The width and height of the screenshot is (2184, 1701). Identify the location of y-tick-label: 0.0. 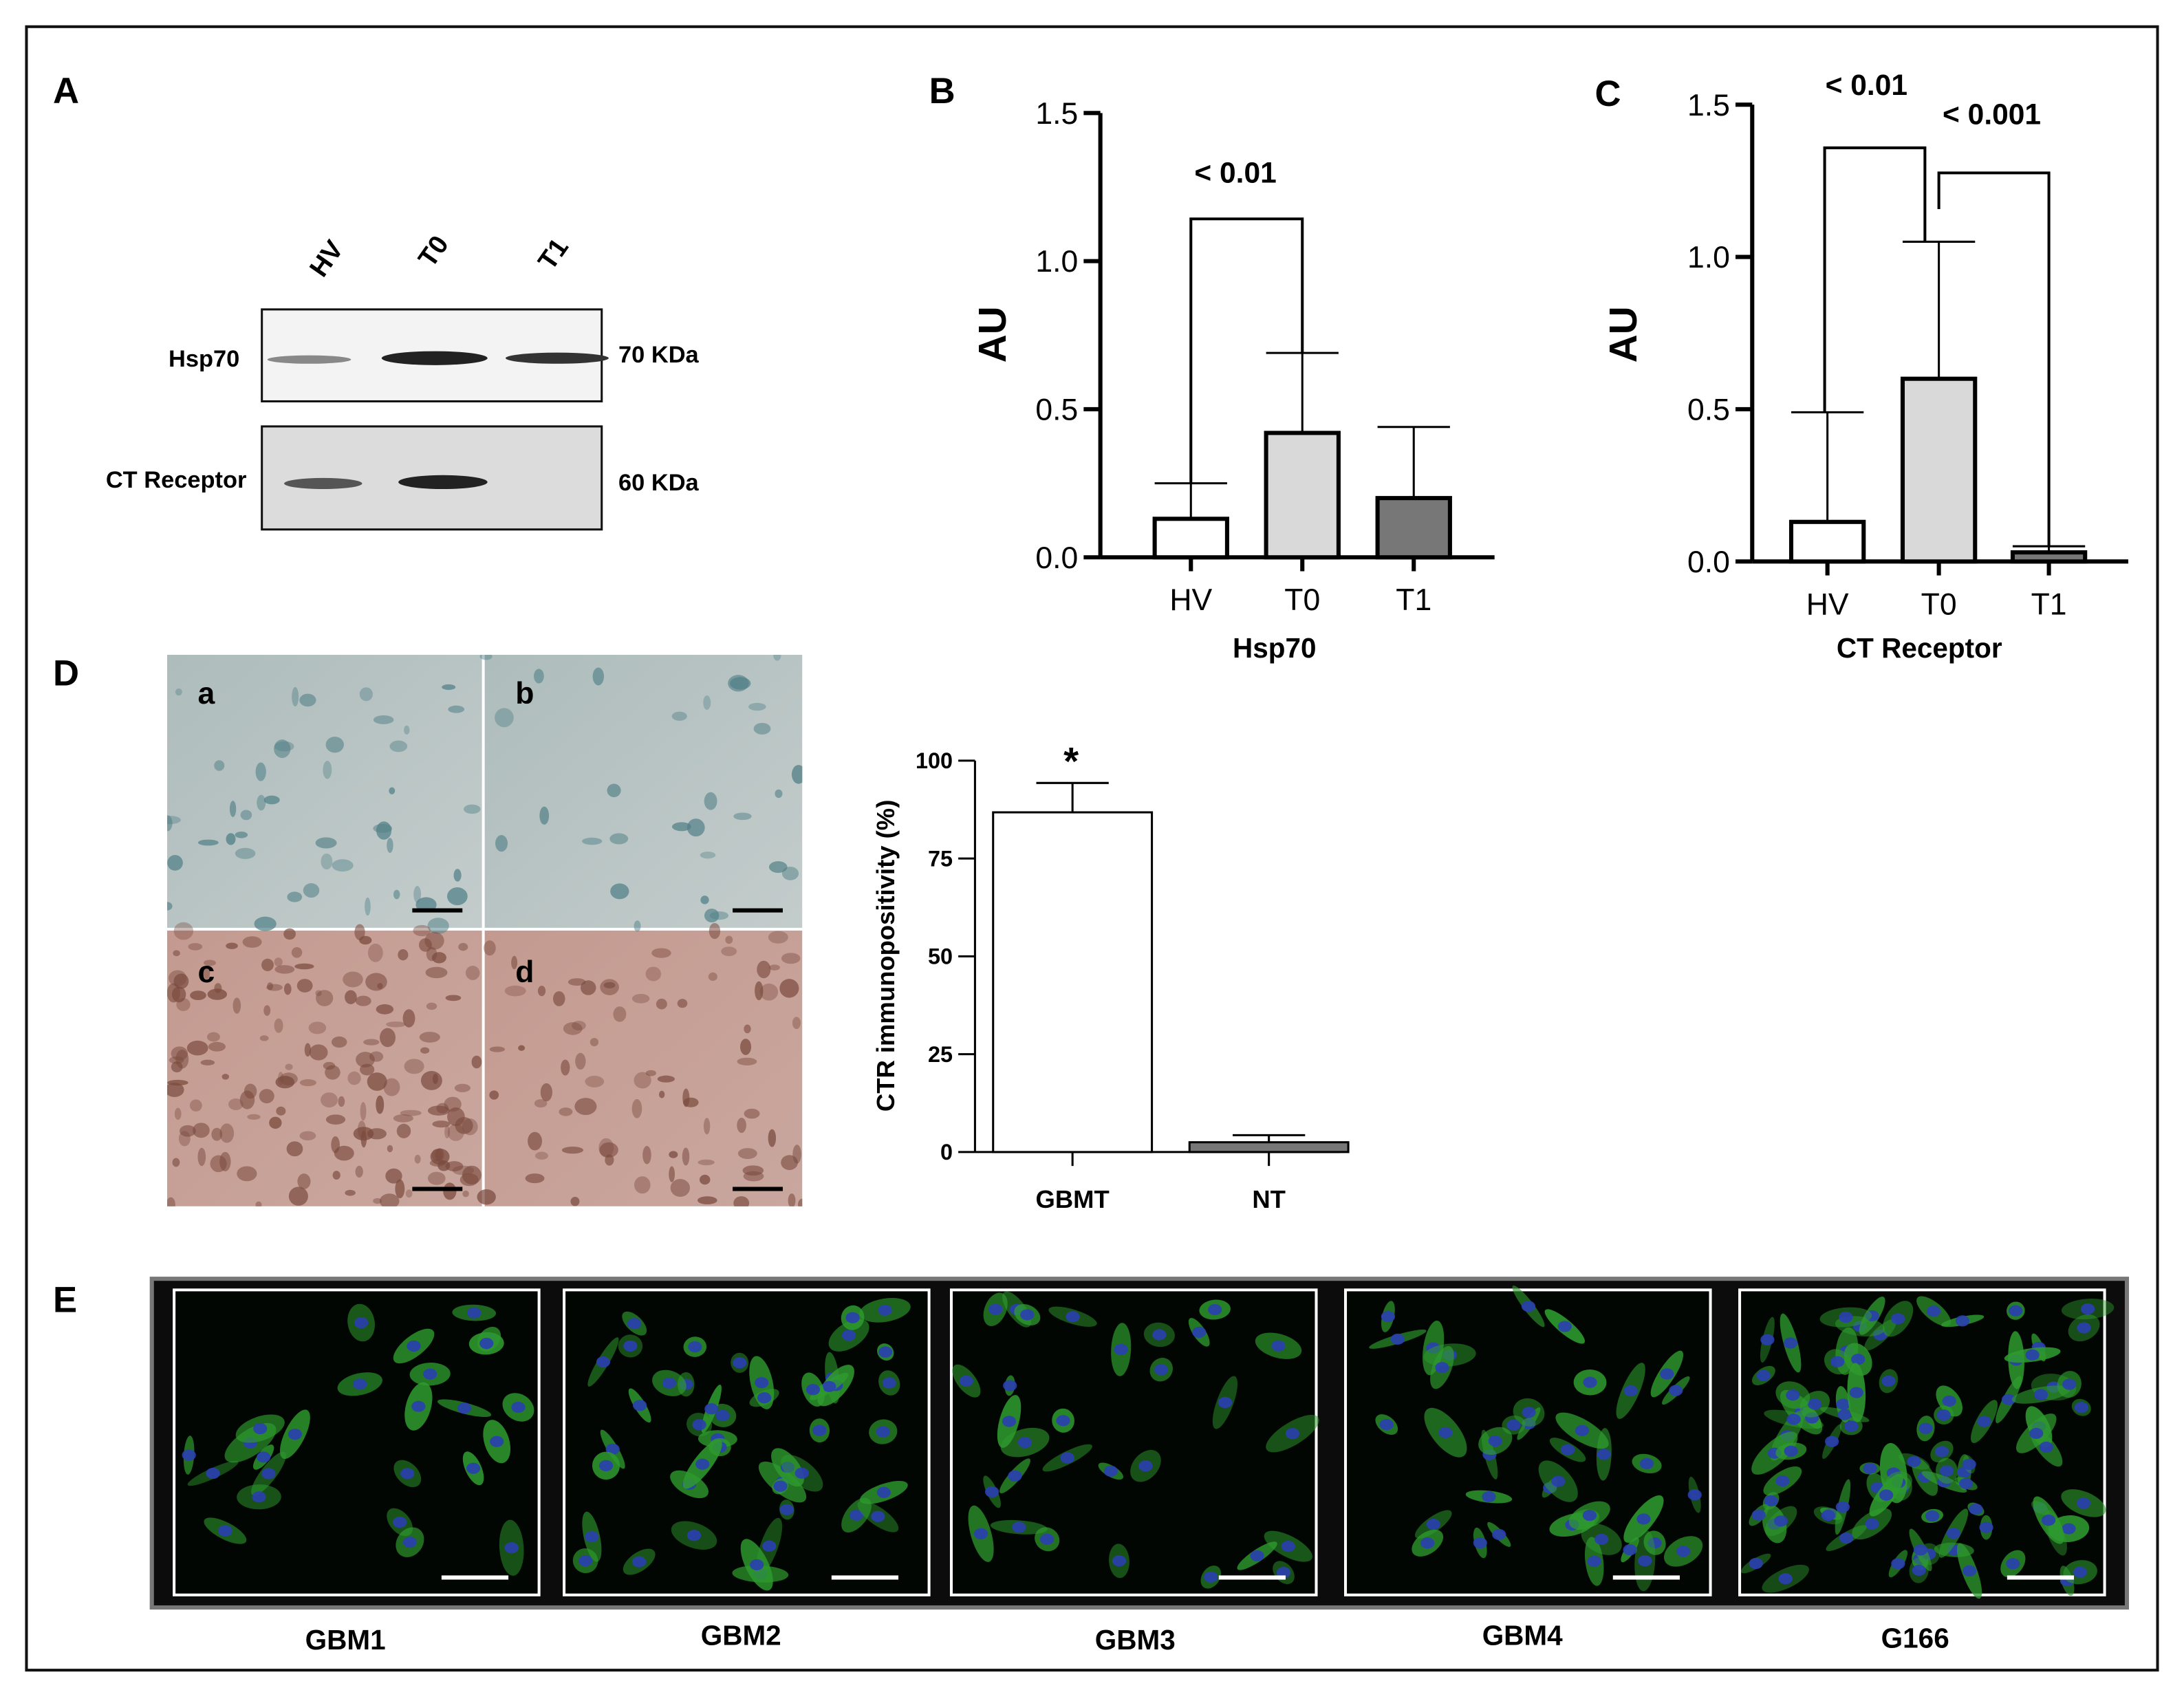
(1056, 558).